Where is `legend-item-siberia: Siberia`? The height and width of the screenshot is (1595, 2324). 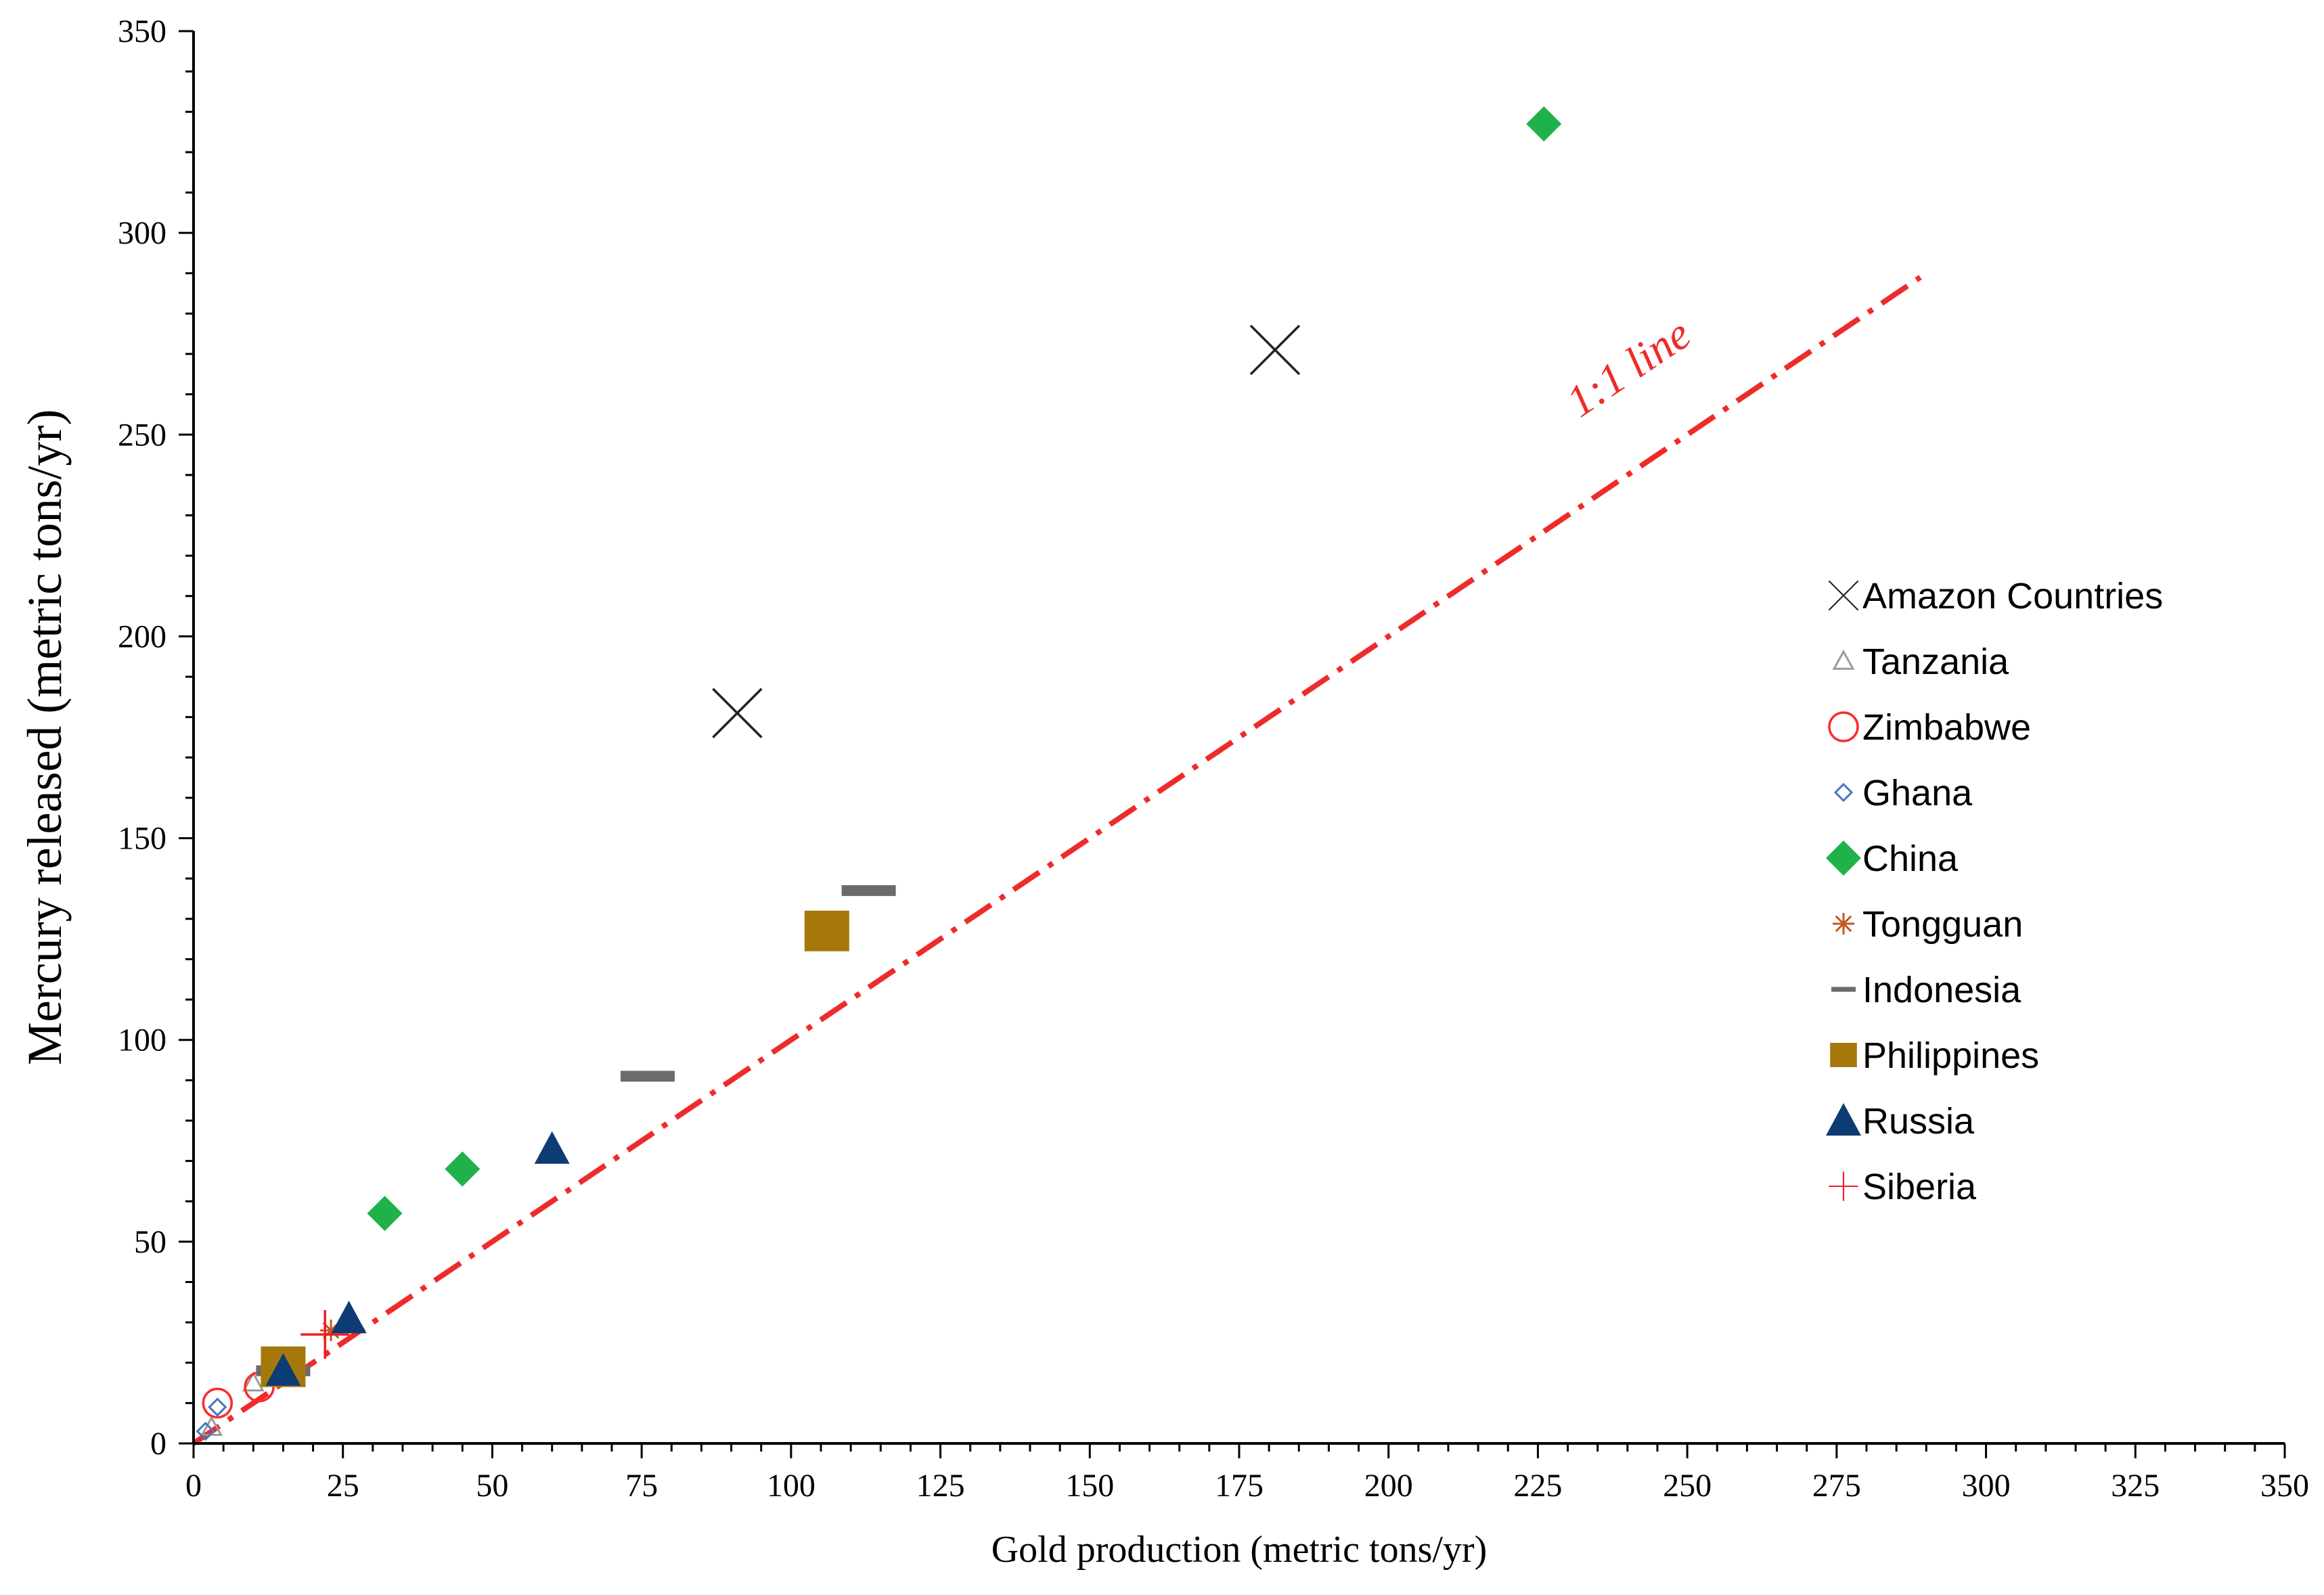
legend-item-siberia: Siberia is located at coordinates (1903, 1187).